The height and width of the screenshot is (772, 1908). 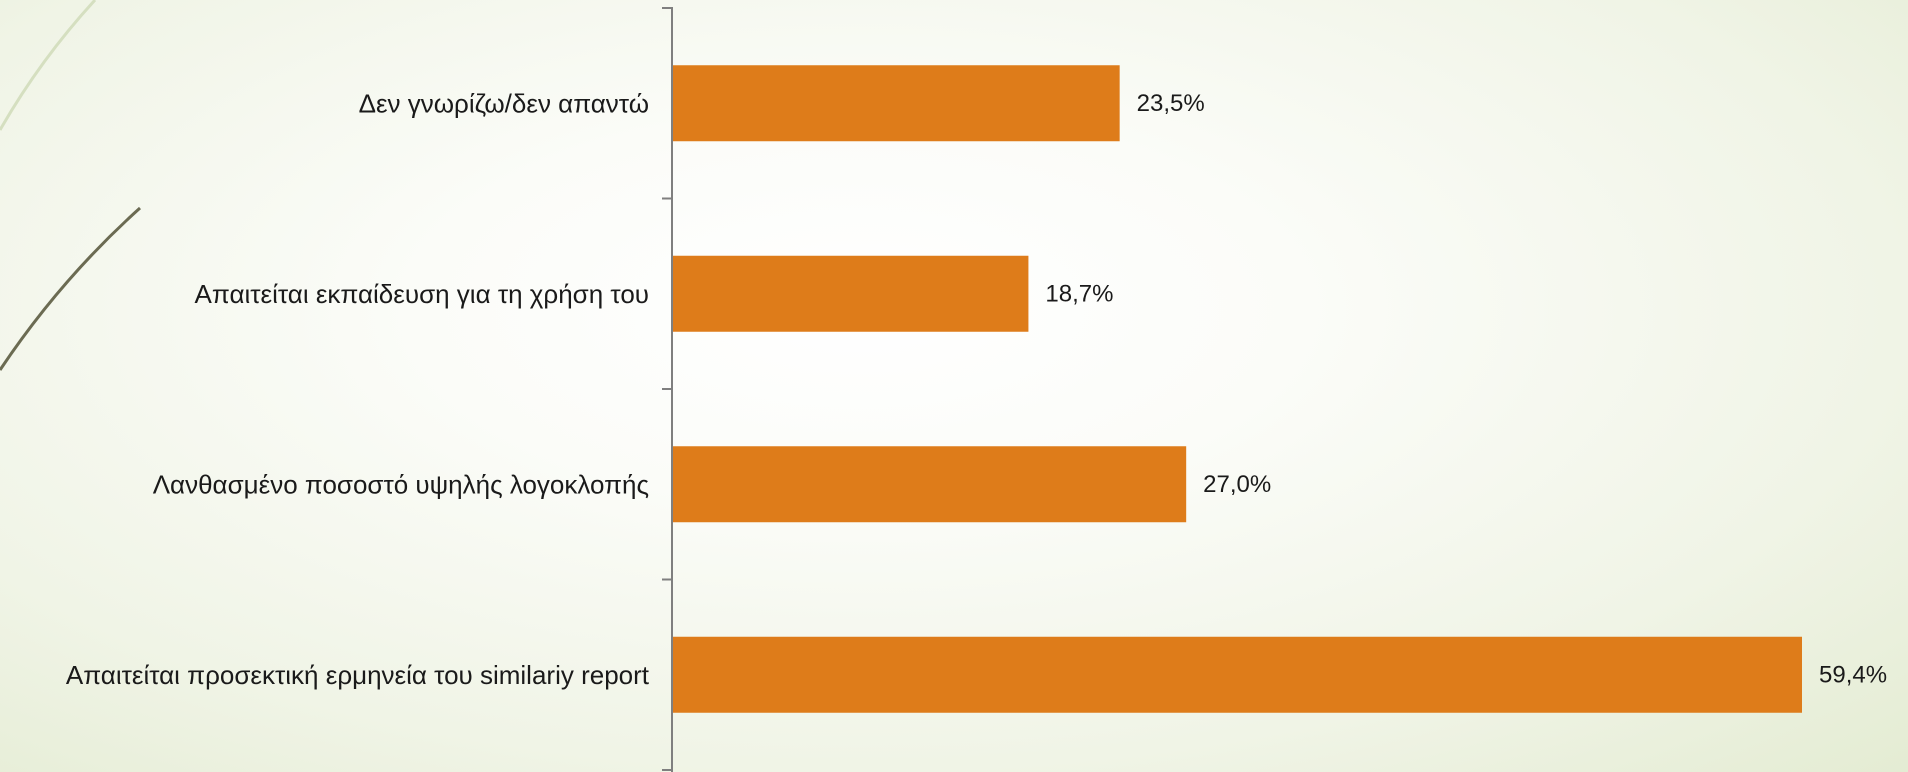 What do you see at coordinates (1079, 293) in the screenshot?
I see `value-label: 18,7%` at bounding box center [1079, 293].